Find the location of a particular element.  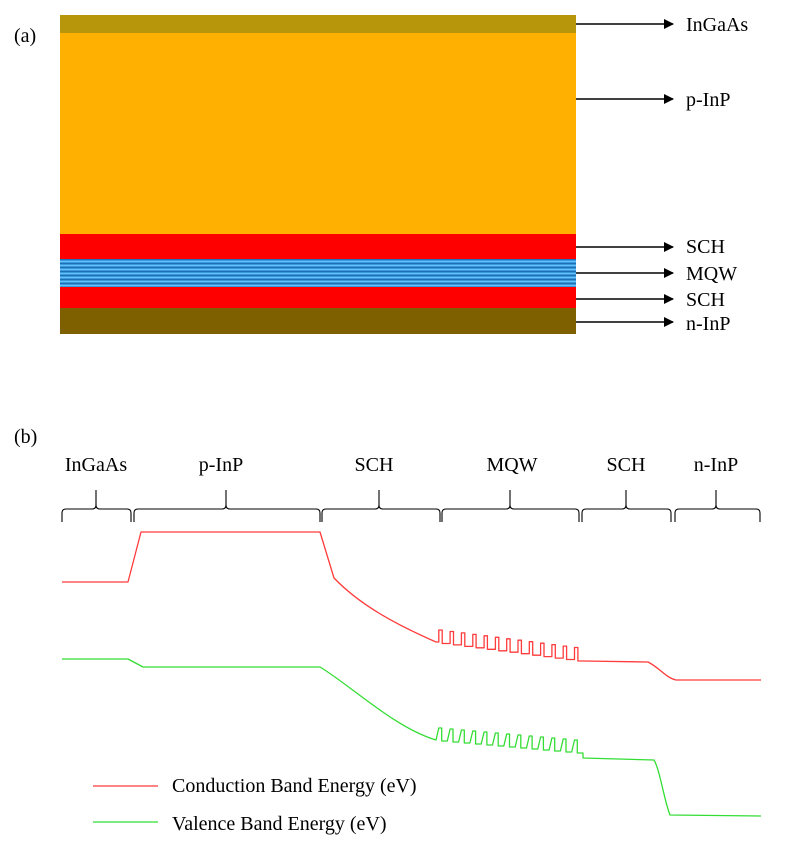

region-label-p-inp: p-InP is located at coordinates (221, 465).